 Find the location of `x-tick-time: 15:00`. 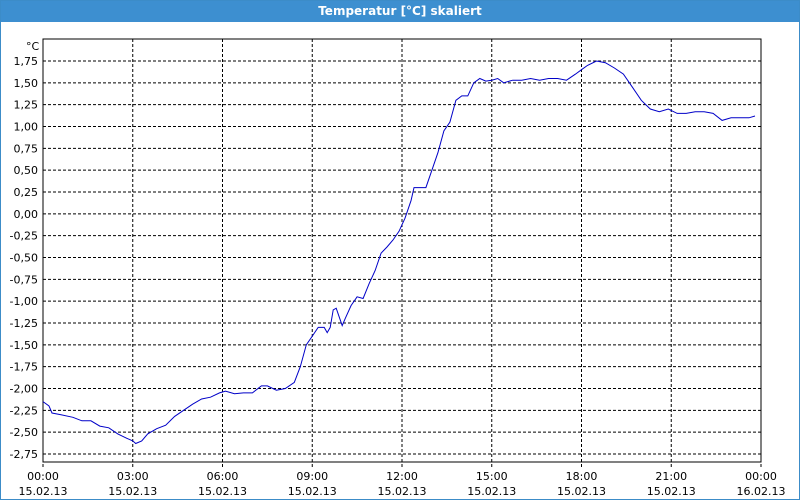

x-tick-time: 15:00 is located at coordinates (492, 476).